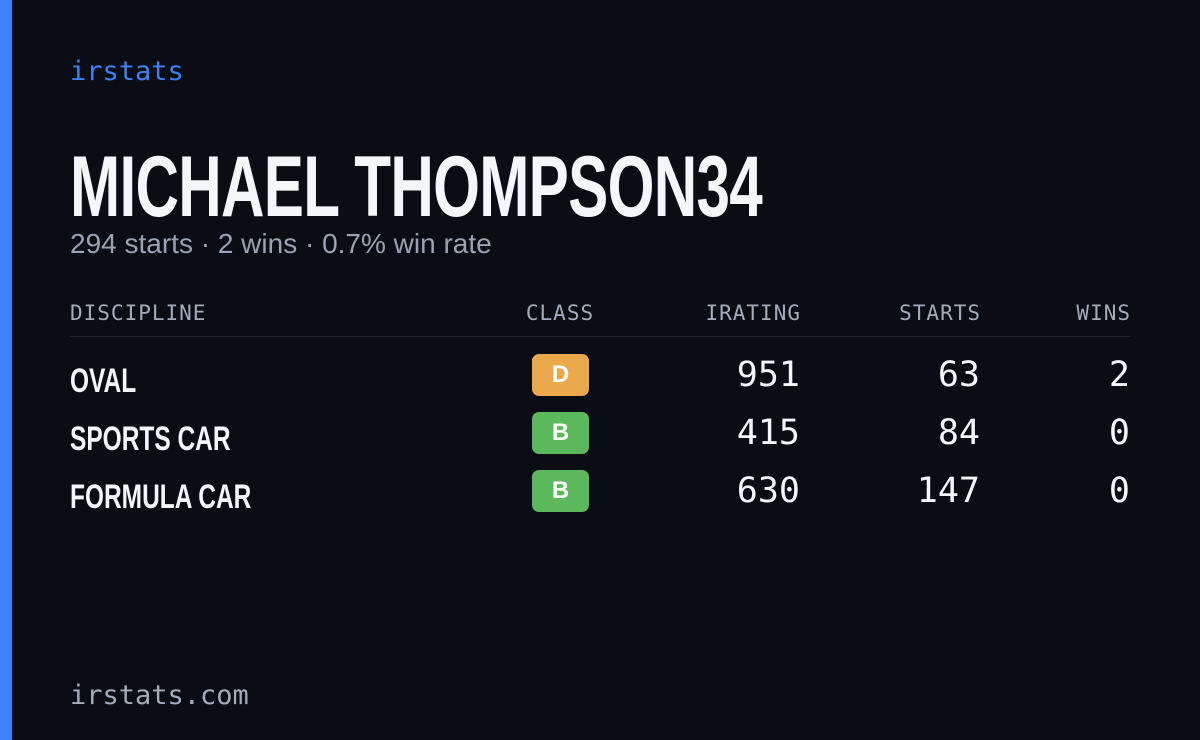 The width and height of the screenshot is (1200, 740). Describe the element at coordinates (768, 433) in the screenshot. I see `irating: 415` at that location.